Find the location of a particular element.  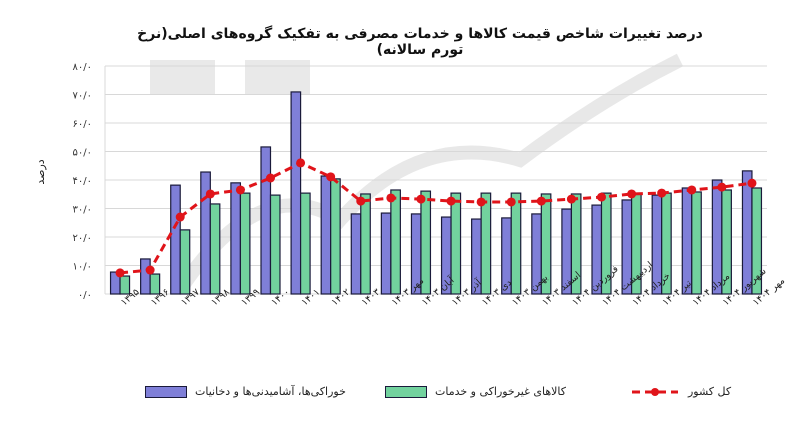

legend-item-total: کل کشور is located at coordinates (680, 391).